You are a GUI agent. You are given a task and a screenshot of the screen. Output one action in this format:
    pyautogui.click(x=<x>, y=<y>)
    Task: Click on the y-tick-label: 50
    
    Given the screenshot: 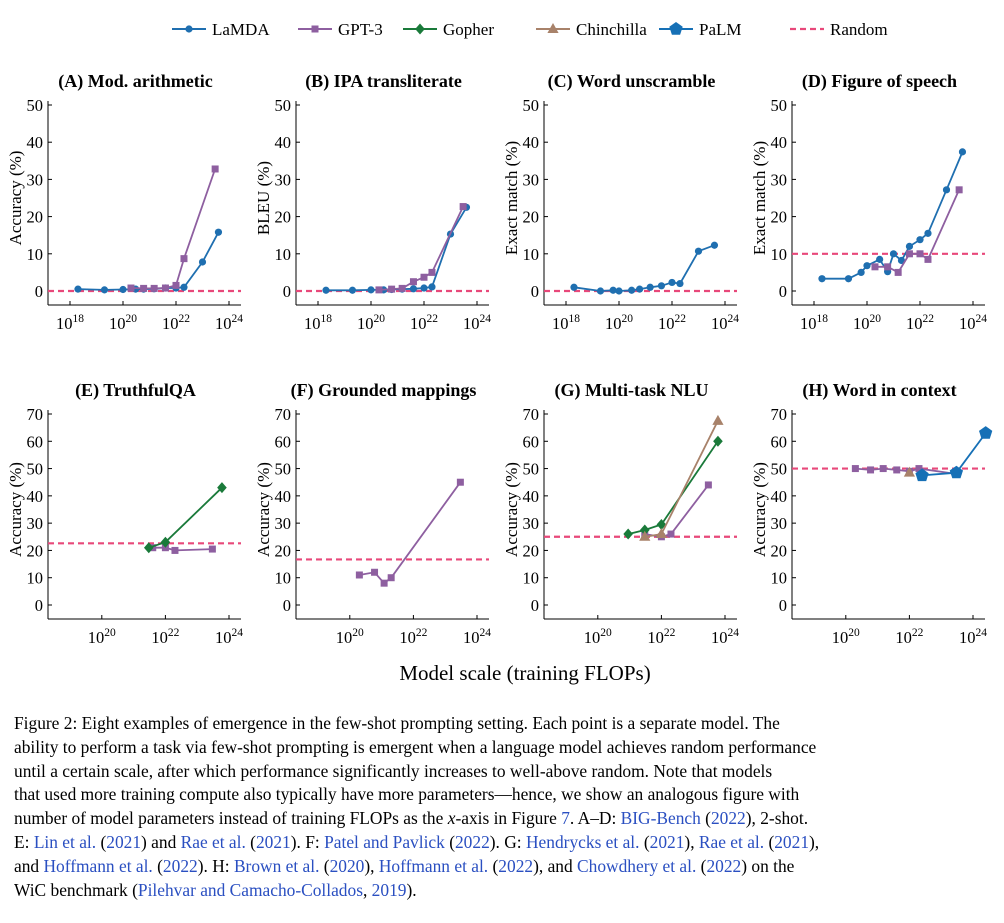 What is the action you would take?
    pyautogui.click(x=779, y=469)
    